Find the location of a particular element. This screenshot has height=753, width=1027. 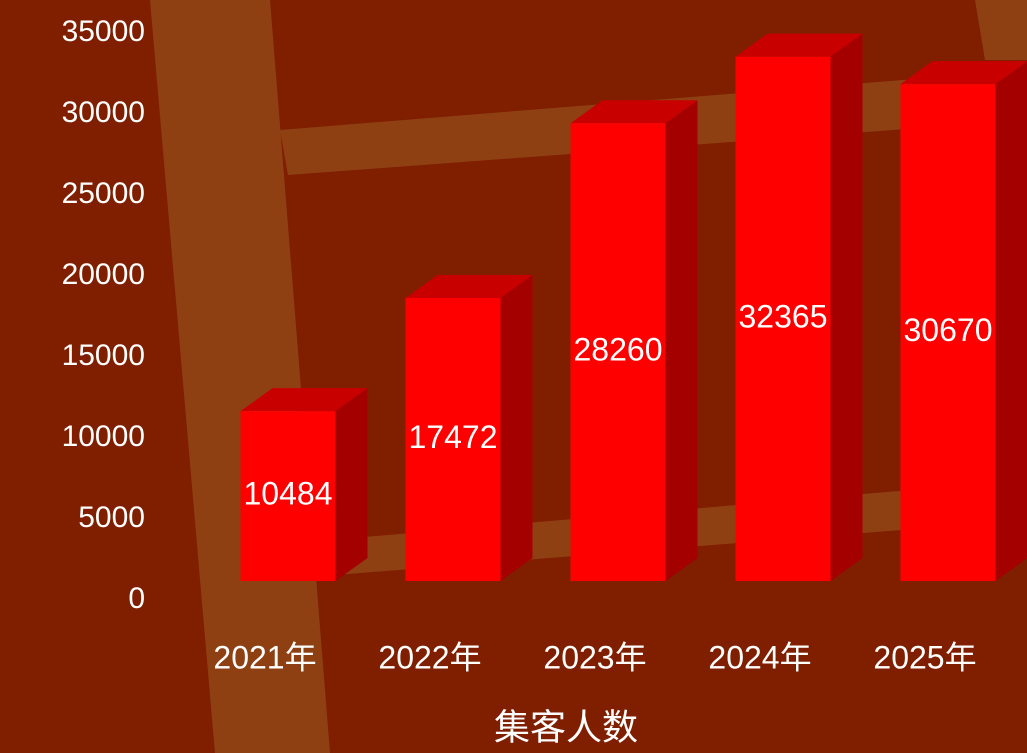

y-tick-label: 0 is located at coordinates (136, 598).